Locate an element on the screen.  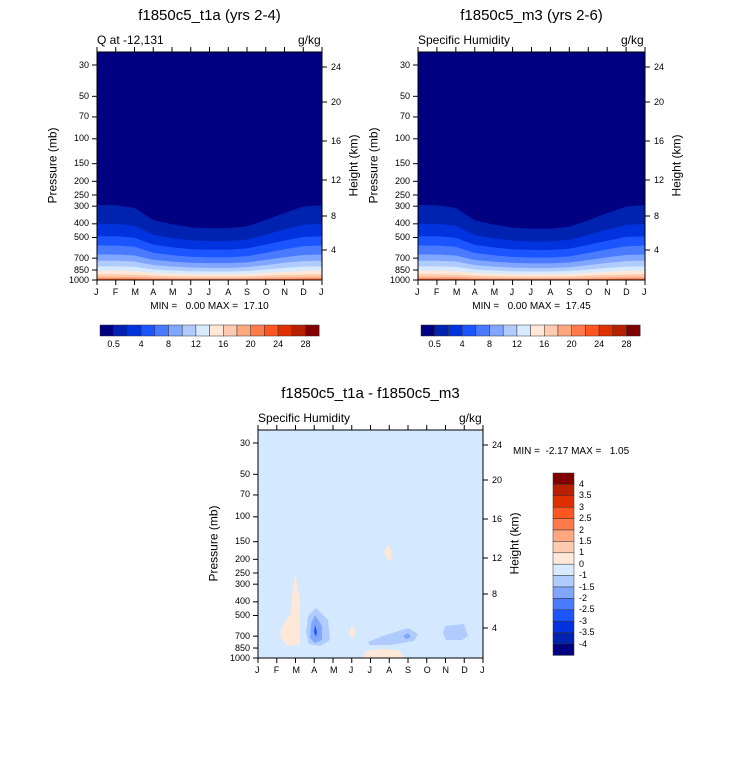
colorbar-label: -2 is located at coordinates (583, 597).